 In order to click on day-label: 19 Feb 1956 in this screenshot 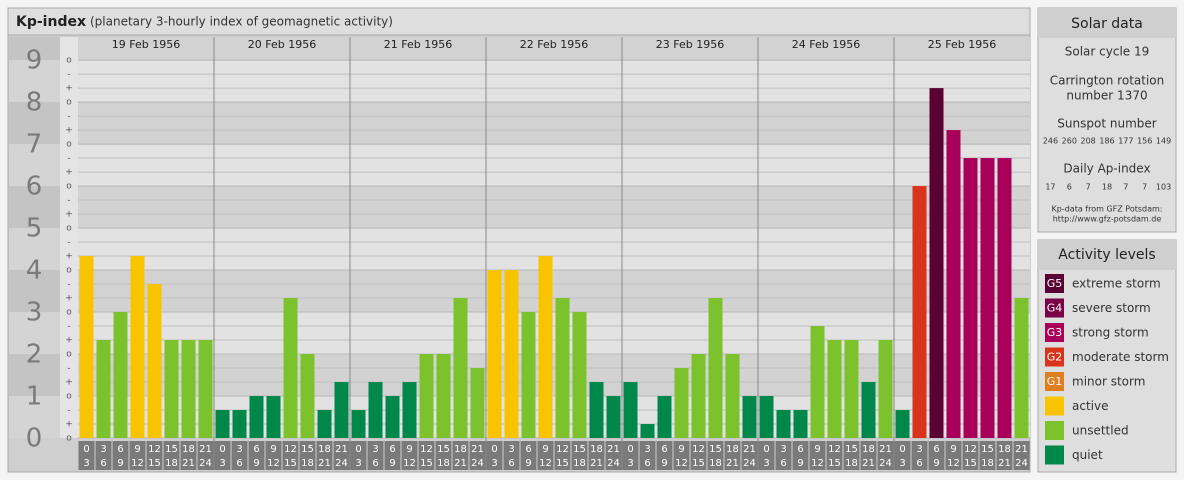, I will do `click(146, 44)`.